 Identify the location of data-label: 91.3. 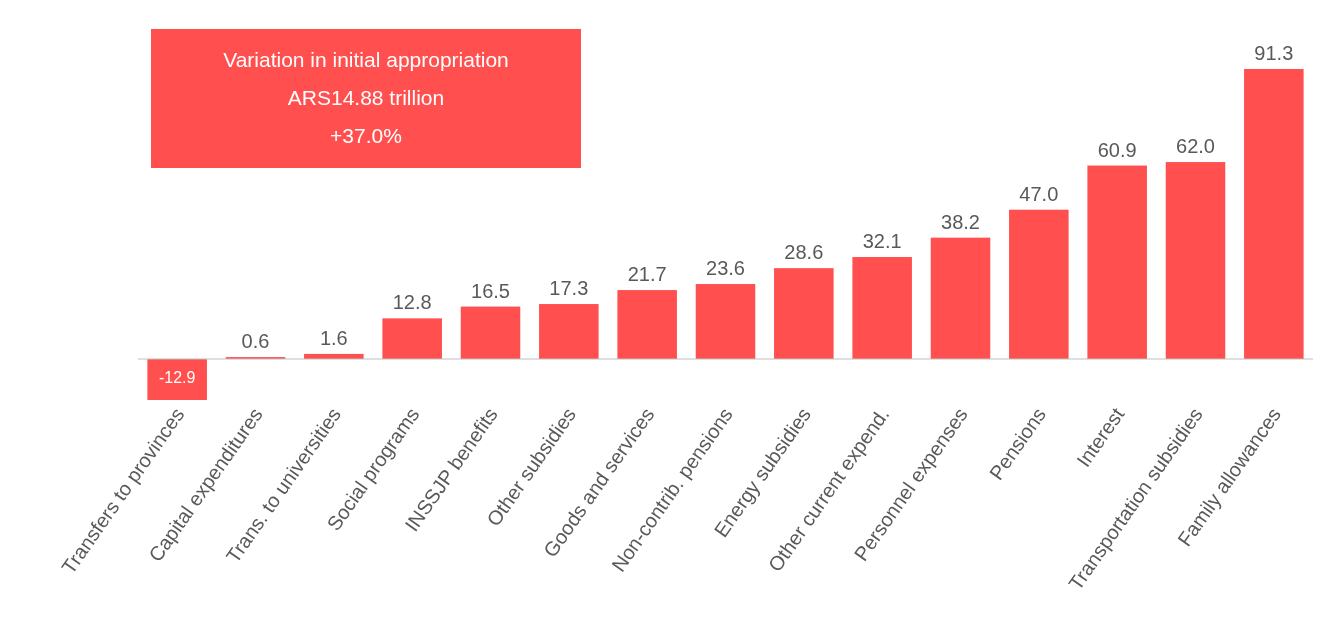
(1274, 53).